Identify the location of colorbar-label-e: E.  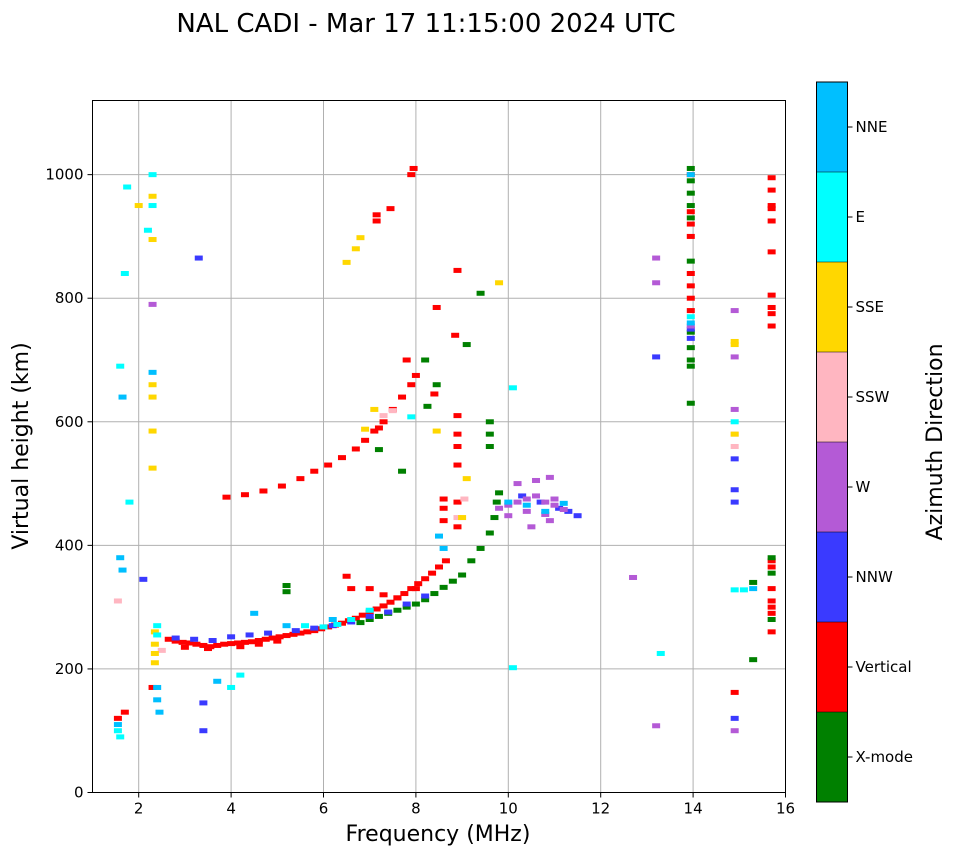
(860, 217).